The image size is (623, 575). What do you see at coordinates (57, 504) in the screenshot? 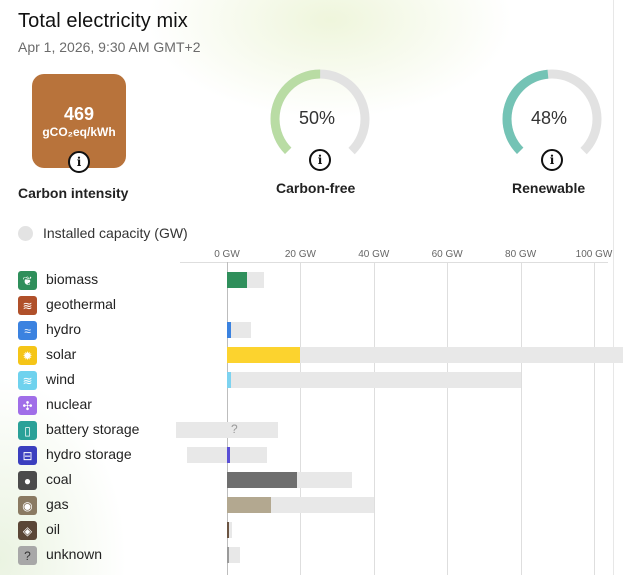
I see `source-label-gas: gas` at bounding box center [57, 504].